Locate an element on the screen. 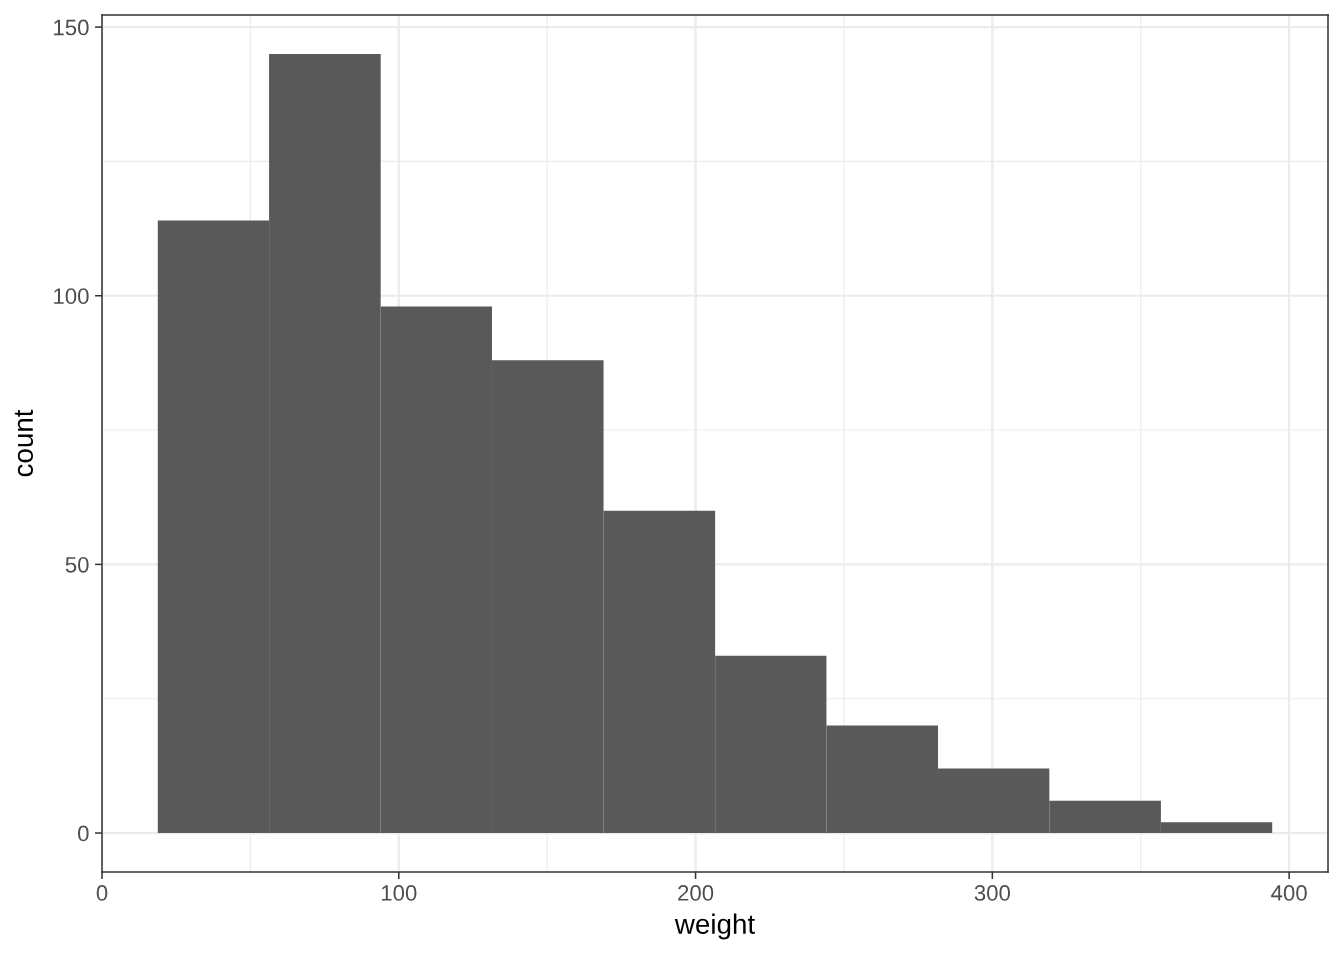 The width and height of the screenshot is (1344, 960). x-tick-label: 200 is located at coordinates (696, 893).